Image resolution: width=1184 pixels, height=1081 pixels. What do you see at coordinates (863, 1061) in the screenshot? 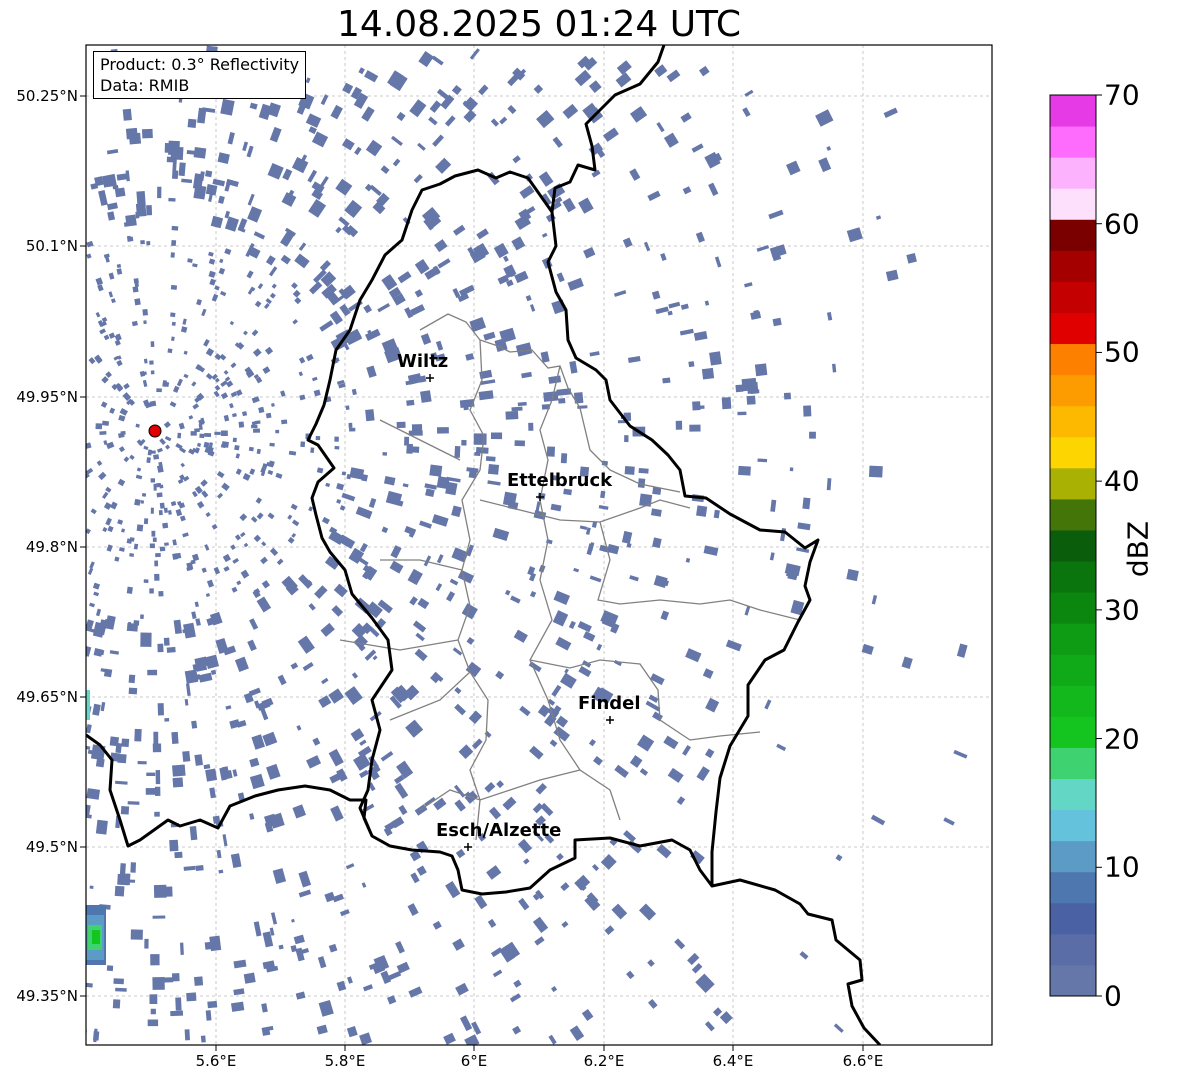
I see `lon-tick-label: 6.6°E` at bounding box center [863, 1061].